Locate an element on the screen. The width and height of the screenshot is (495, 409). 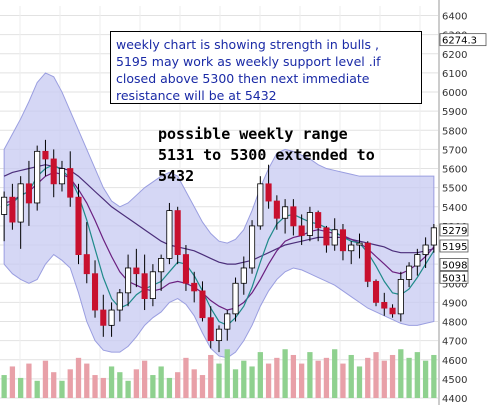
y-tick-label: 4900 is located at coordinates (454, 303).